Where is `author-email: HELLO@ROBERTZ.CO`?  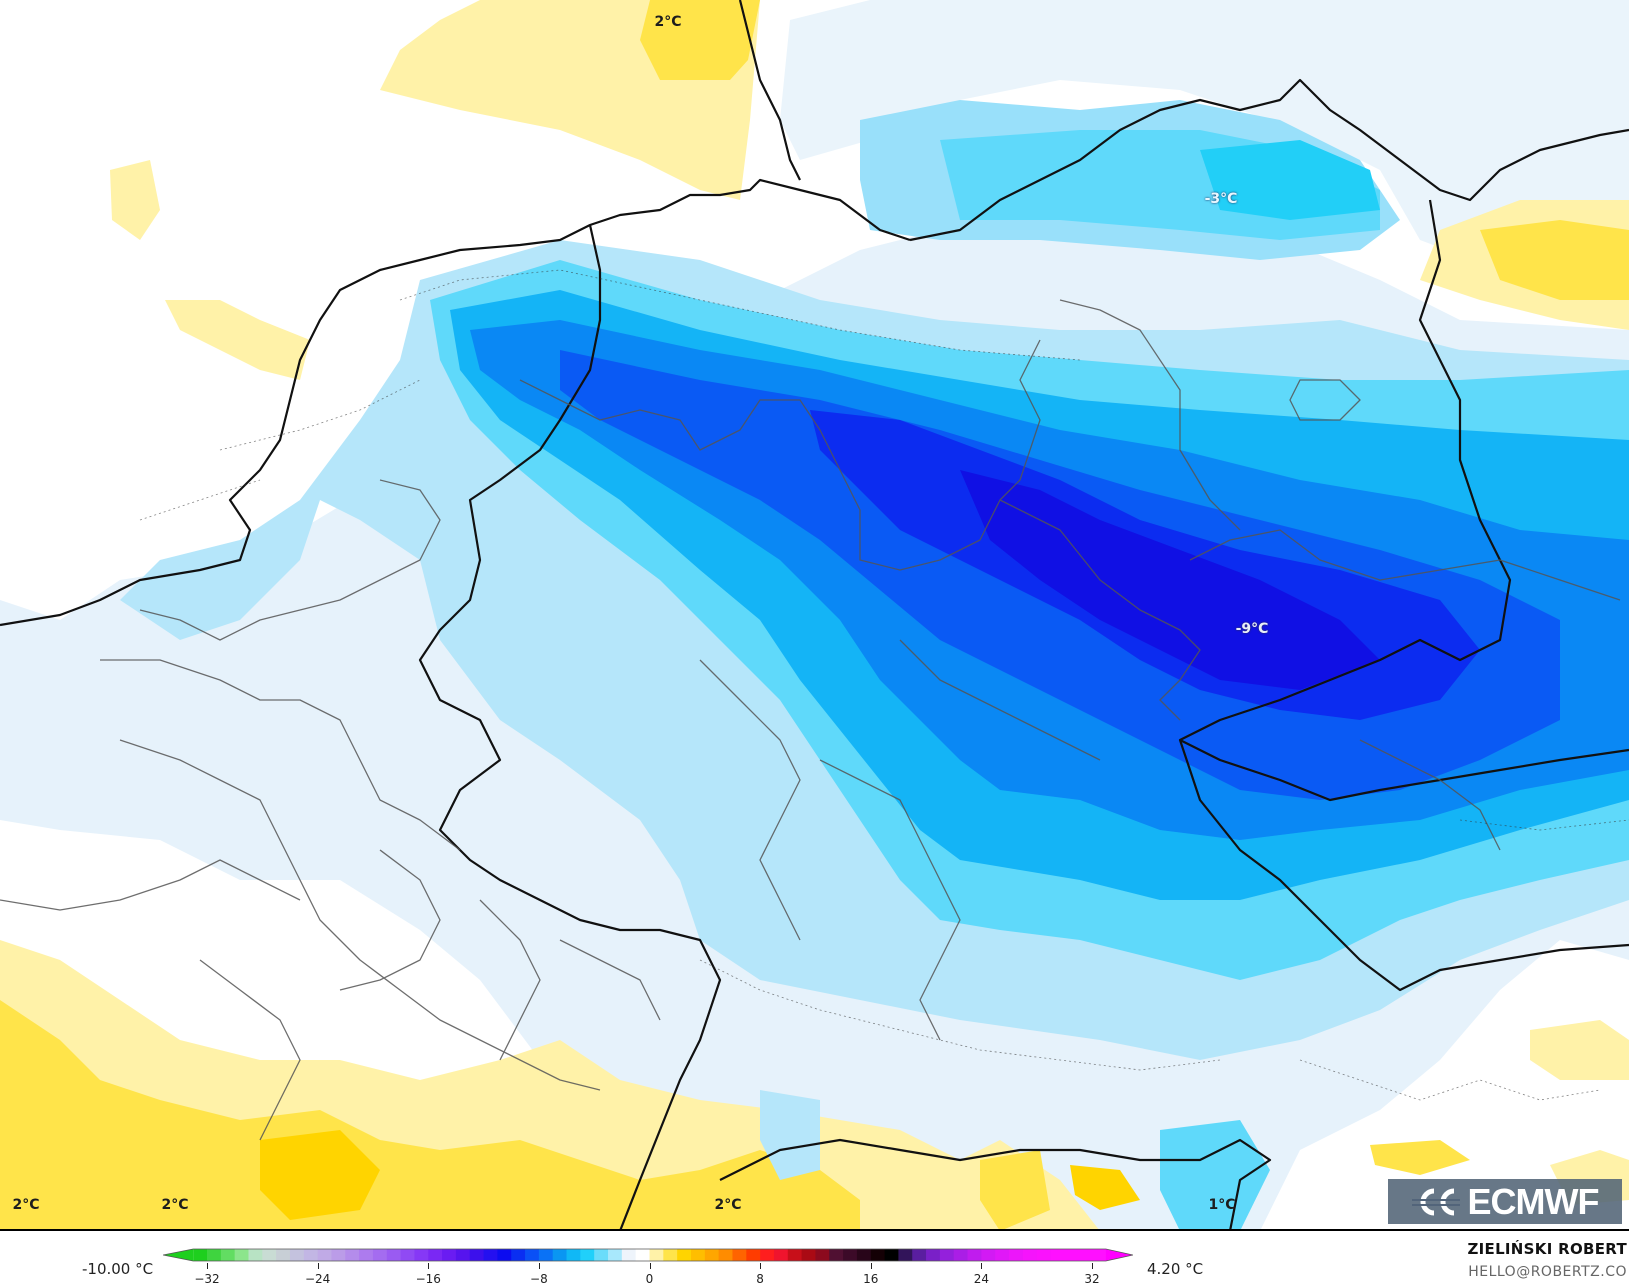
author-email: HELLO@ROBERTZ.CO is located at coordinates (1547, 1272).